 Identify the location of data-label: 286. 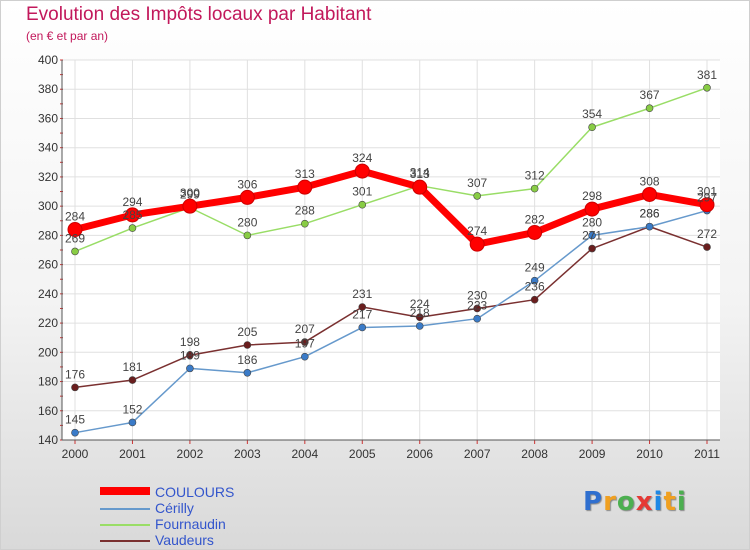
(650, 214).